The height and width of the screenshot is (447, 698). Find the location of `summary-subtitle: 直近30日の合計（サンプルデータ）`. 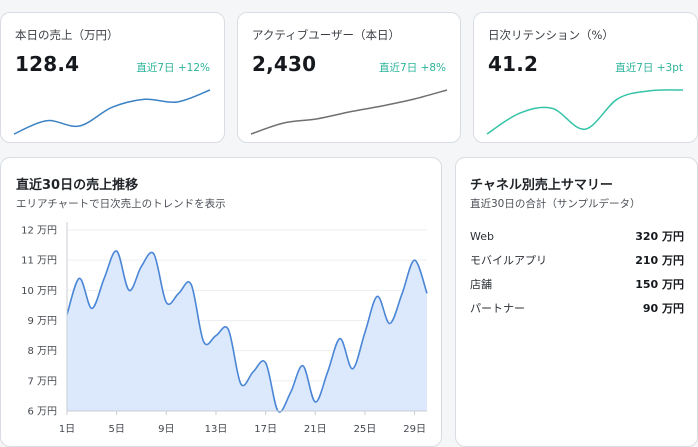

summary-subtitle: 直近30日の合計（サンプルデータ） is located at coordinates (555, 204).